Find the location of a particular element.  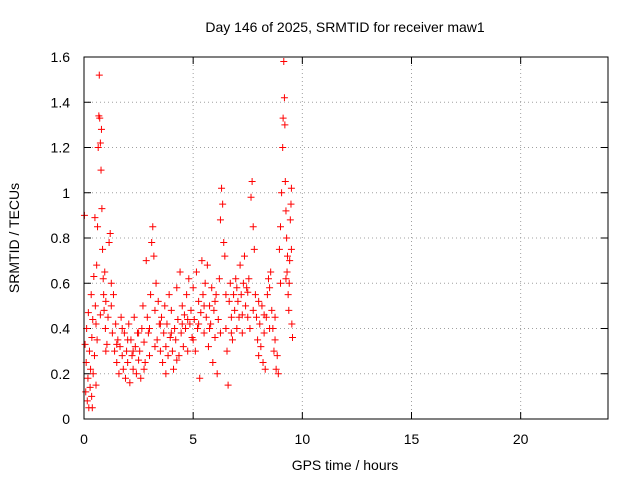

x-tick-labels: 0 5 10 15 20 is located at coordinates (304, 439).